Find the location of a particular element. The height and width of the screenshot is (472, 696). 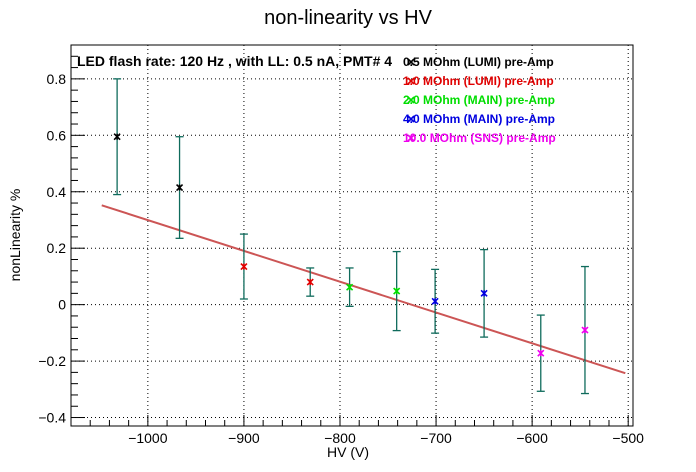

y-tick-label: −0.2 is located at coordinates (52, 361).